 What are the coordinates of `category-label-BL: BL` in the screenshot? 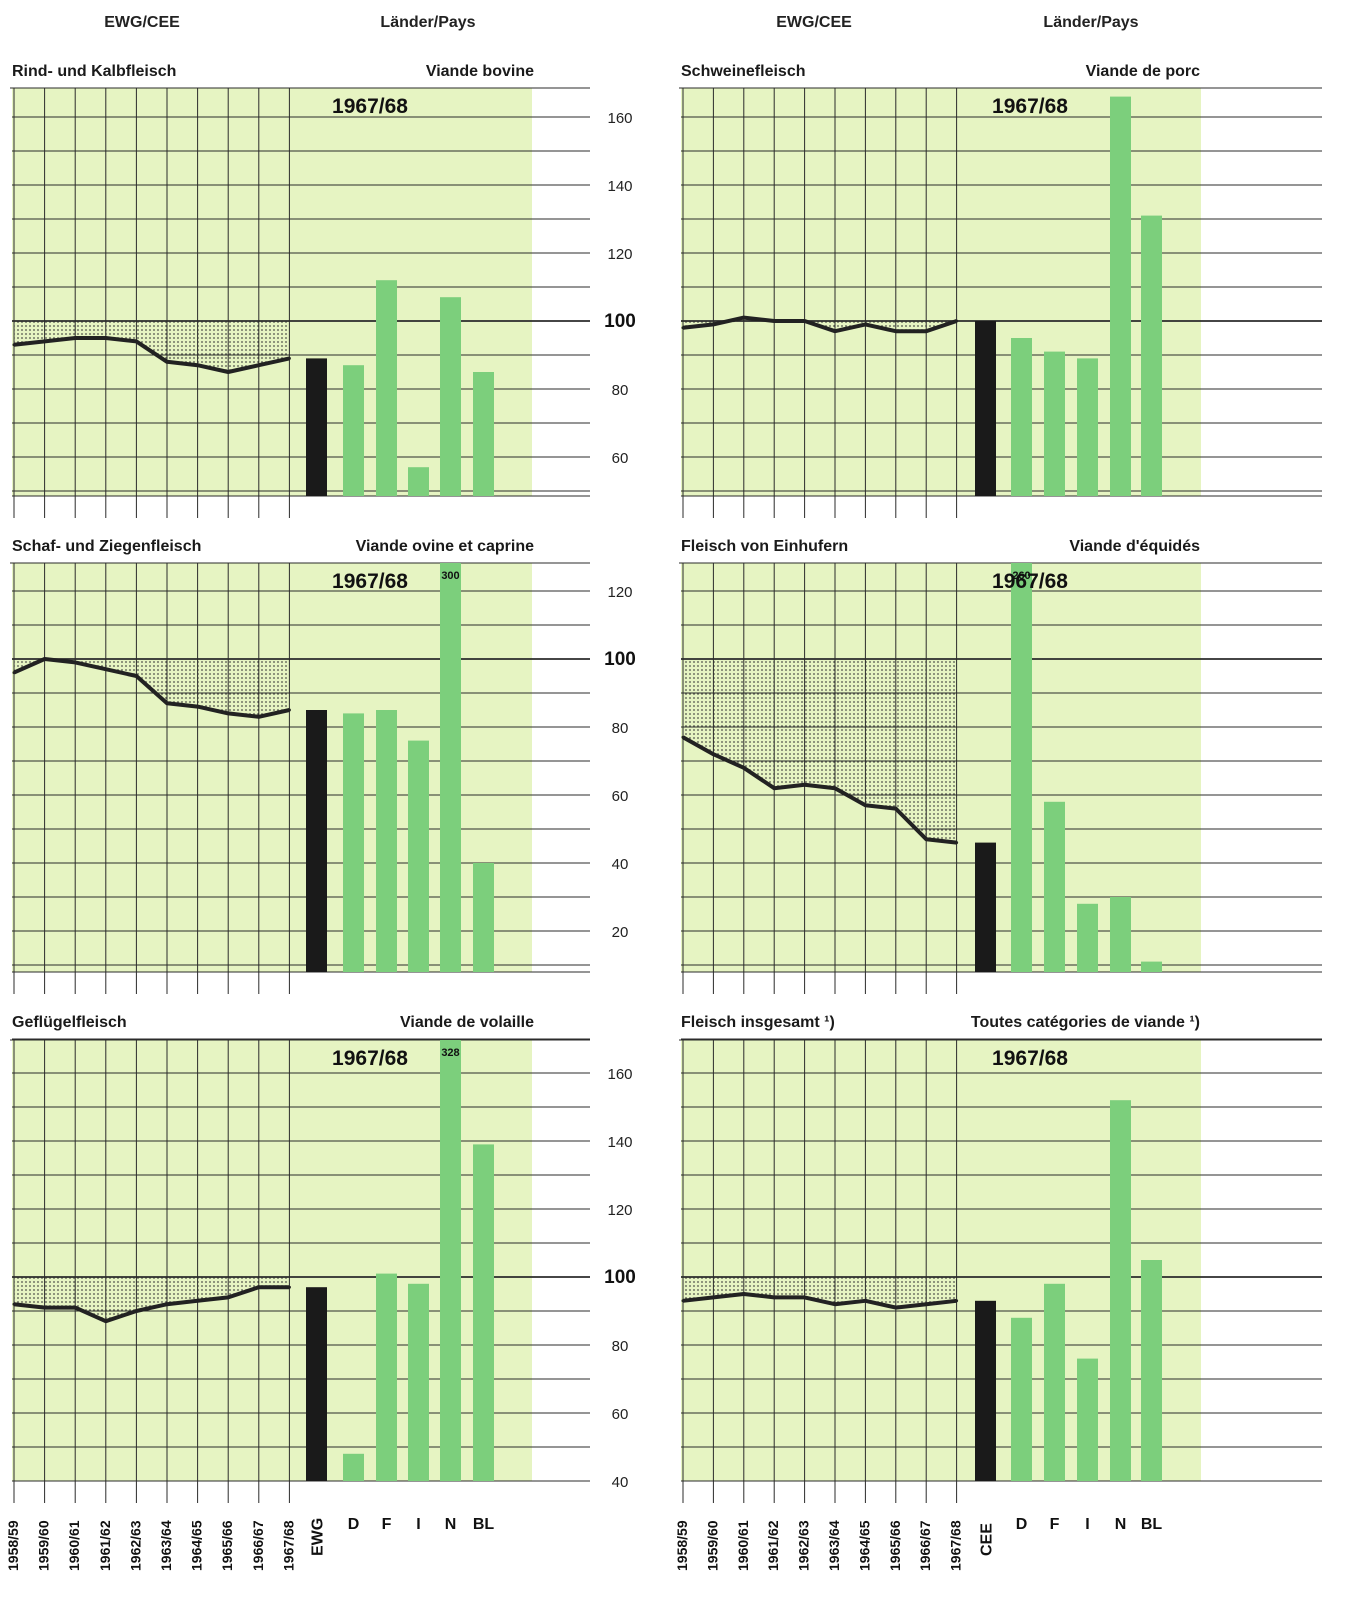 It's located at (1152, 1524).